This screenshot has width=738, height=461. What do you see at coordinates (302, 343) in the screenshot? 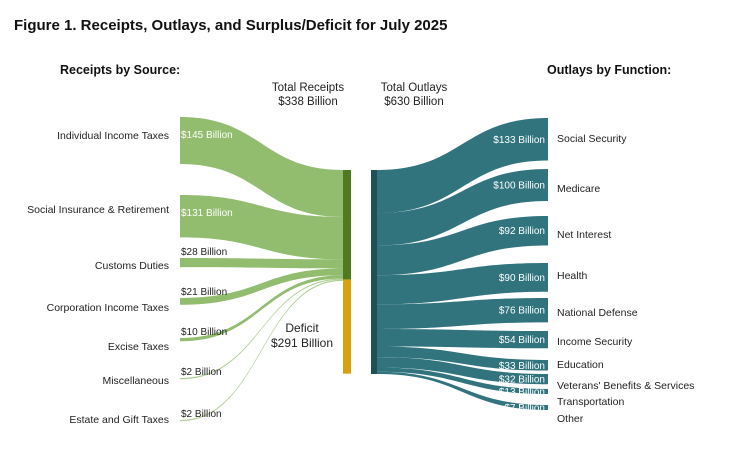
I see `deficit-value: $291 Billion` at bounding box center [302, 343].